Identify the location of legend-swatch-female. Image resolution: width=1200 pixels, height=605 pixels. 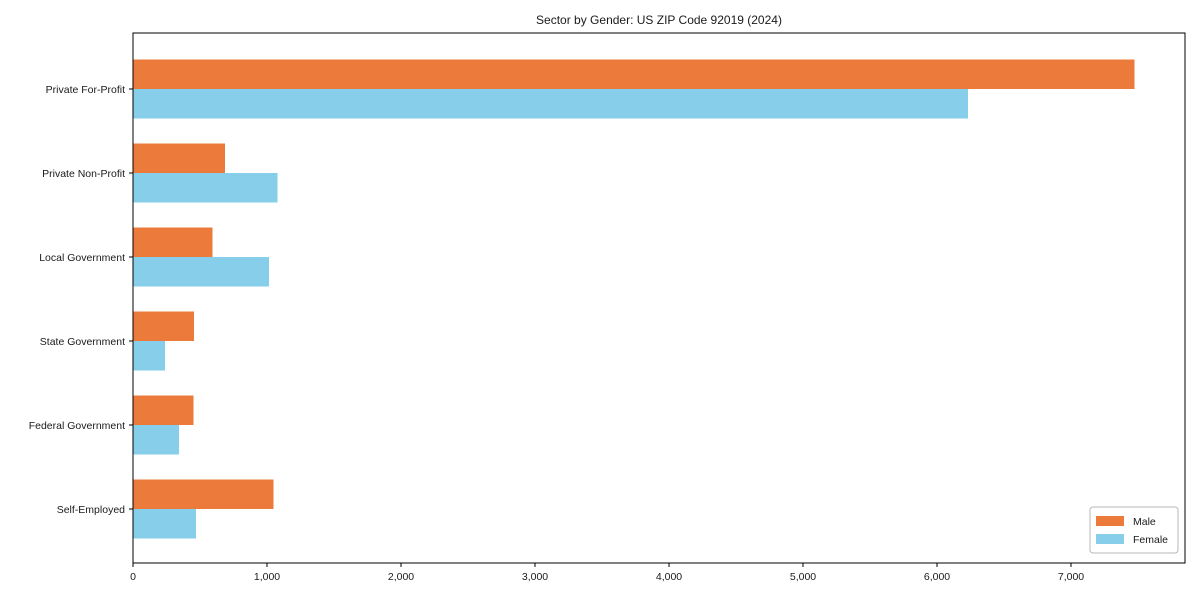
(1110, 539).